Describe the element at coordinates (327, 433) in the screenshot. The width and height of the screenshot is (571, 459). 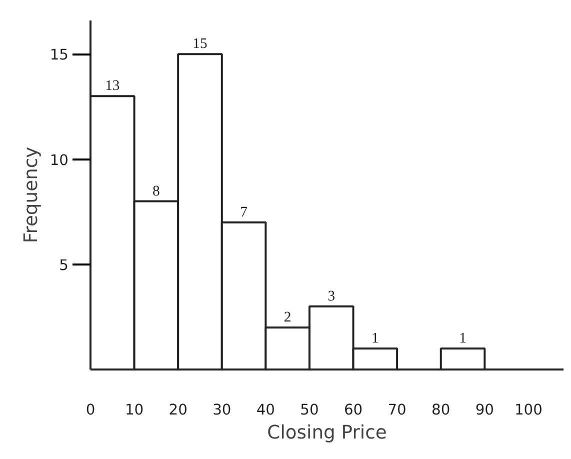
I see `x-axis-title: Closing Price` at that location.